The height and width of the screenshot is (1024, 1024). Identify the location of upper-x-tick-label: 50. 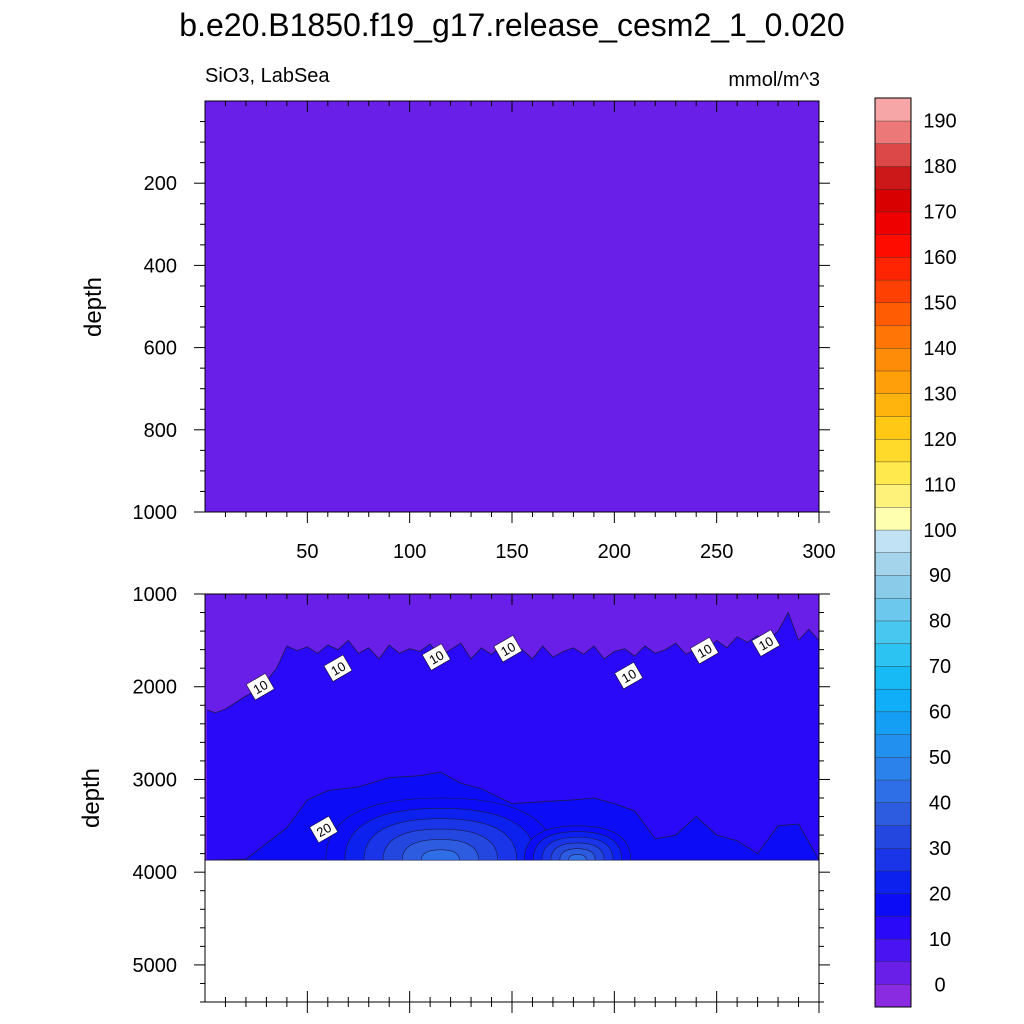
(307, 552).